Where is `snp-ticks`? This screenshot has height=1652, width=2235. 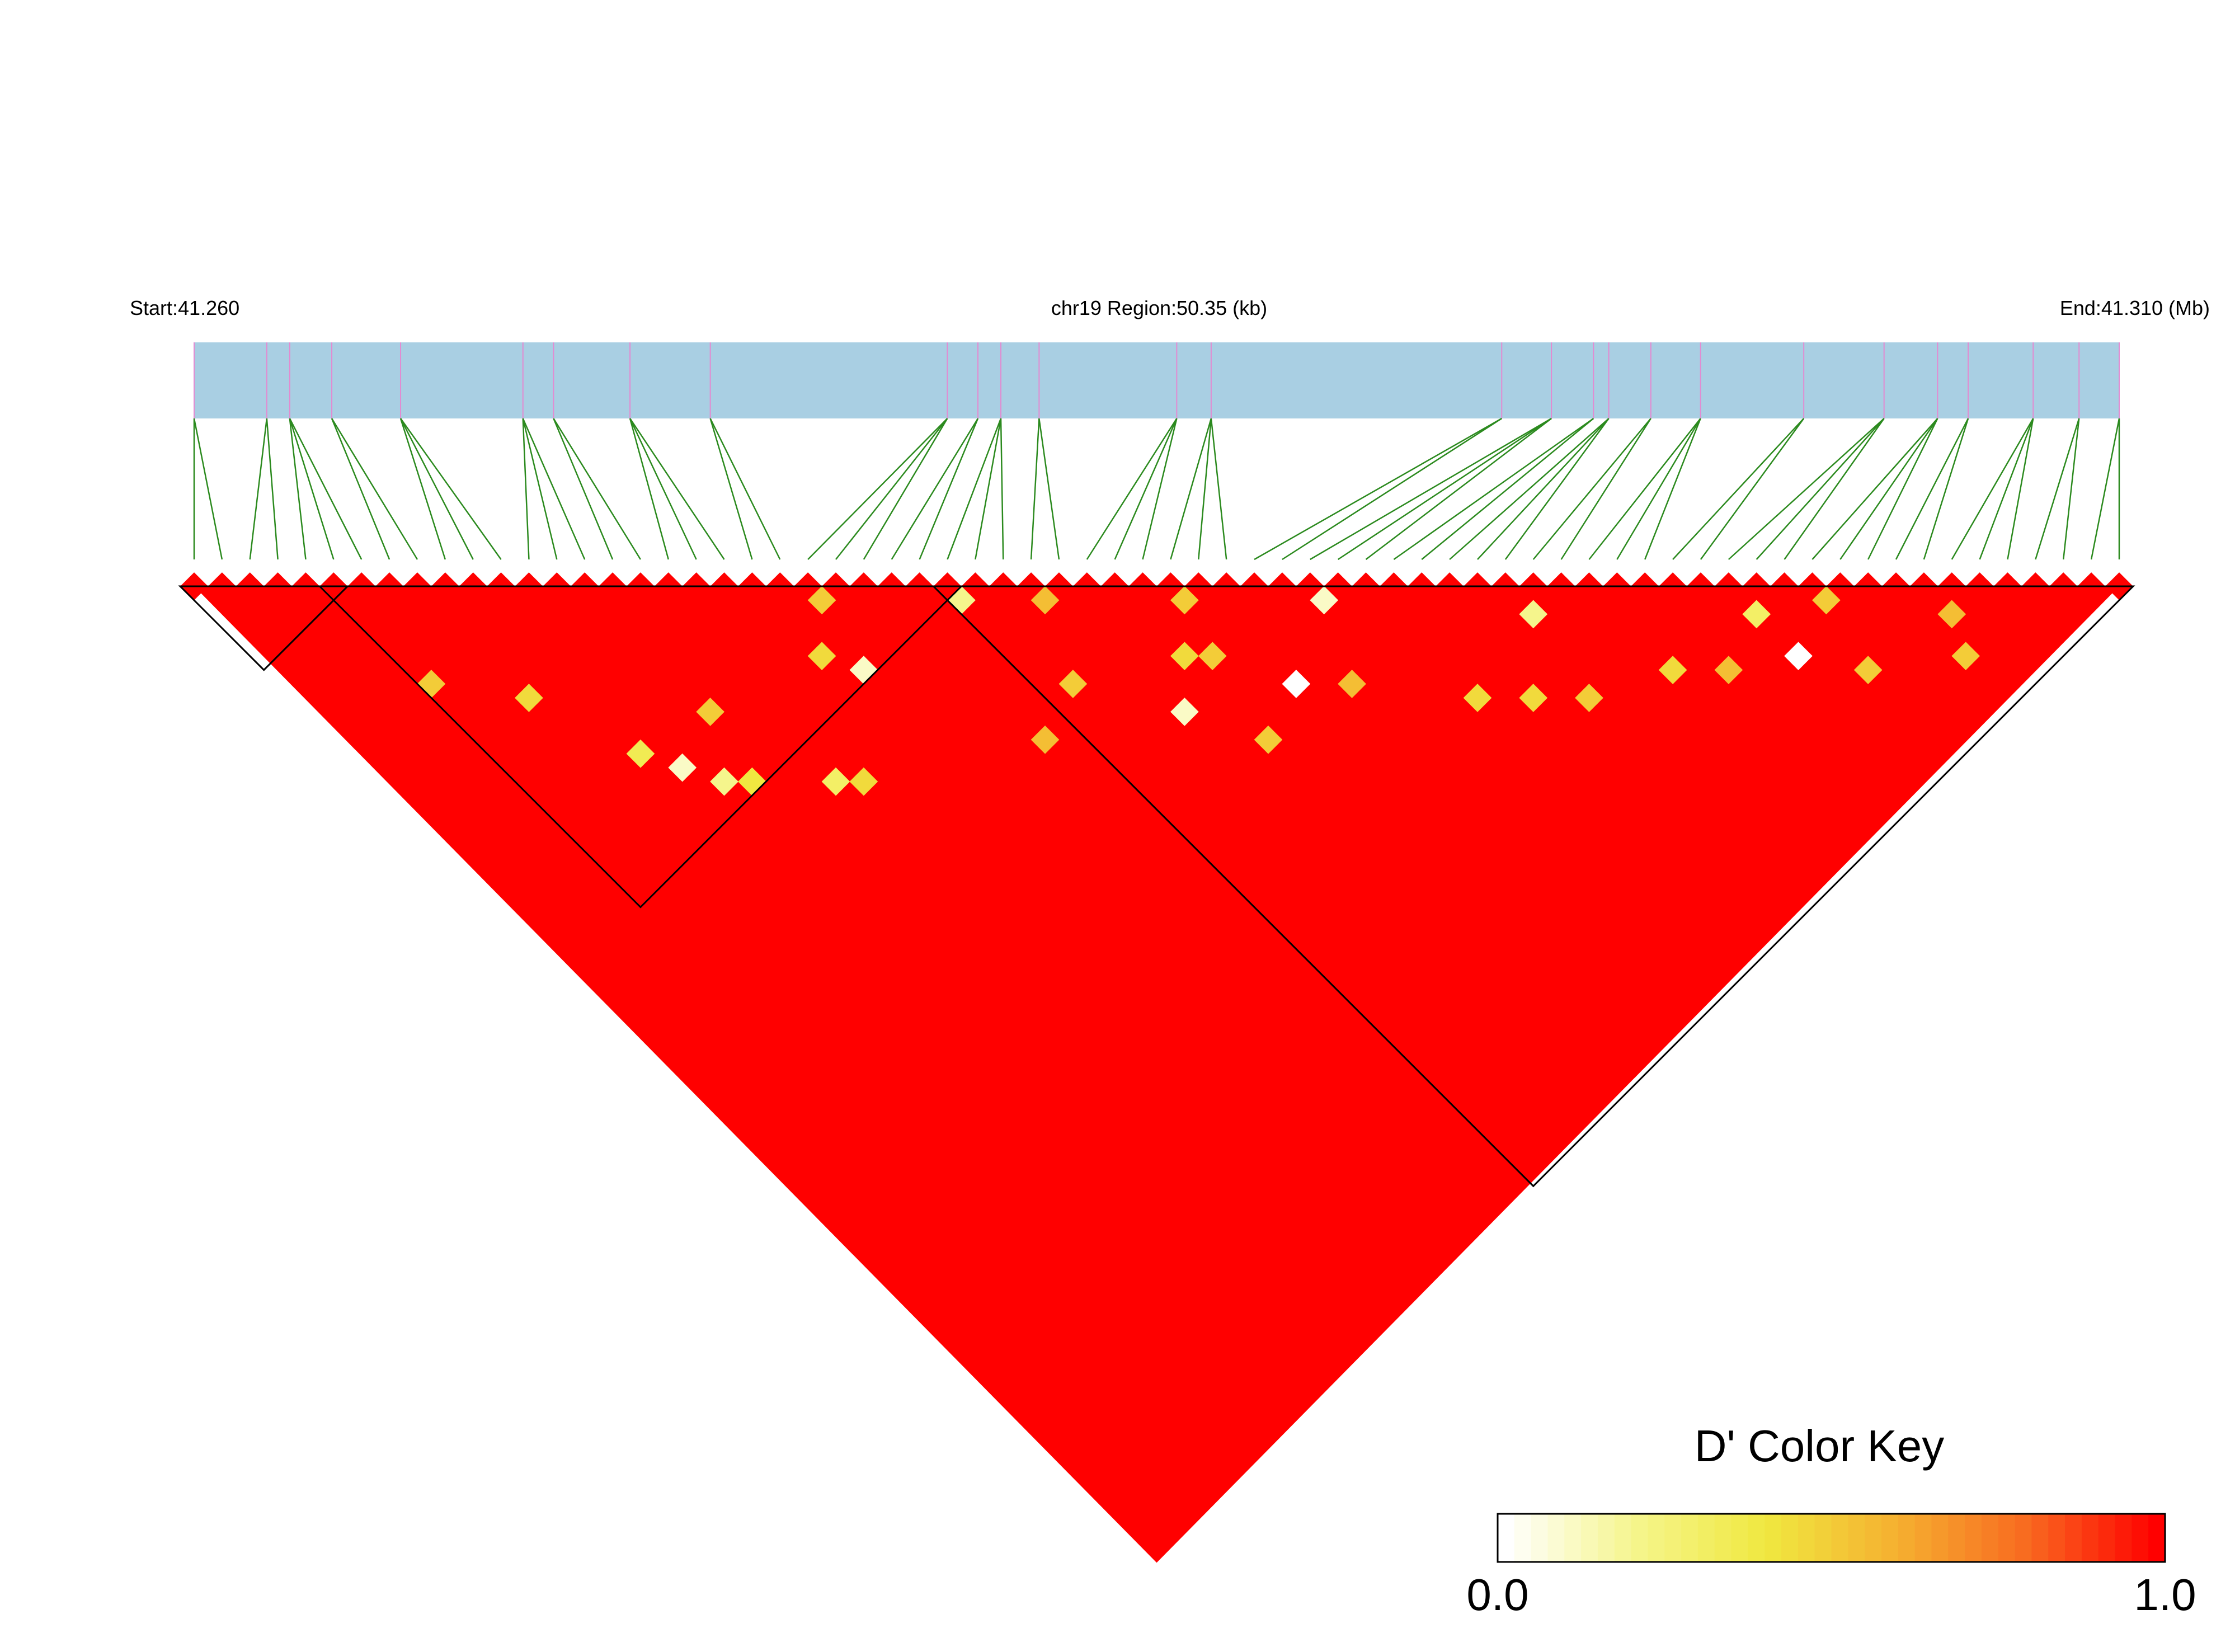 snp-ticks is located at coordinates (1157, 380).